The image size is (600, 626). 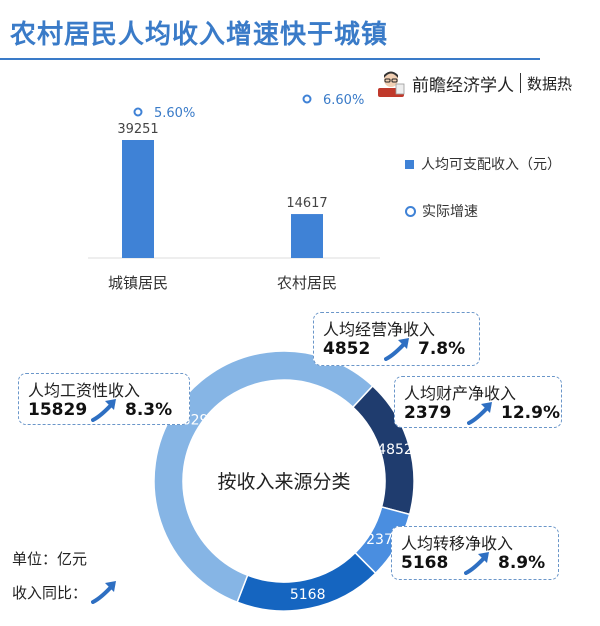 I want to click on brand: 前瞻经济学人 数据热, so click(x=474, y=83).